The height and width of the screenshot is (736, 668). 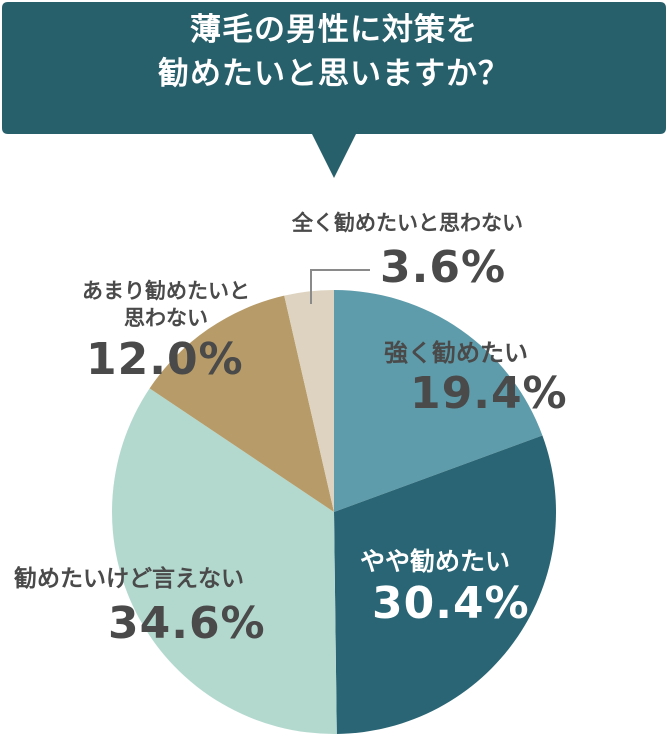 What do you see at coordinates (407, 223) in the screenshot?
I see `slice-label-not-at-all: 全く勧めたいと思わない` at bounding box center [407, 223].